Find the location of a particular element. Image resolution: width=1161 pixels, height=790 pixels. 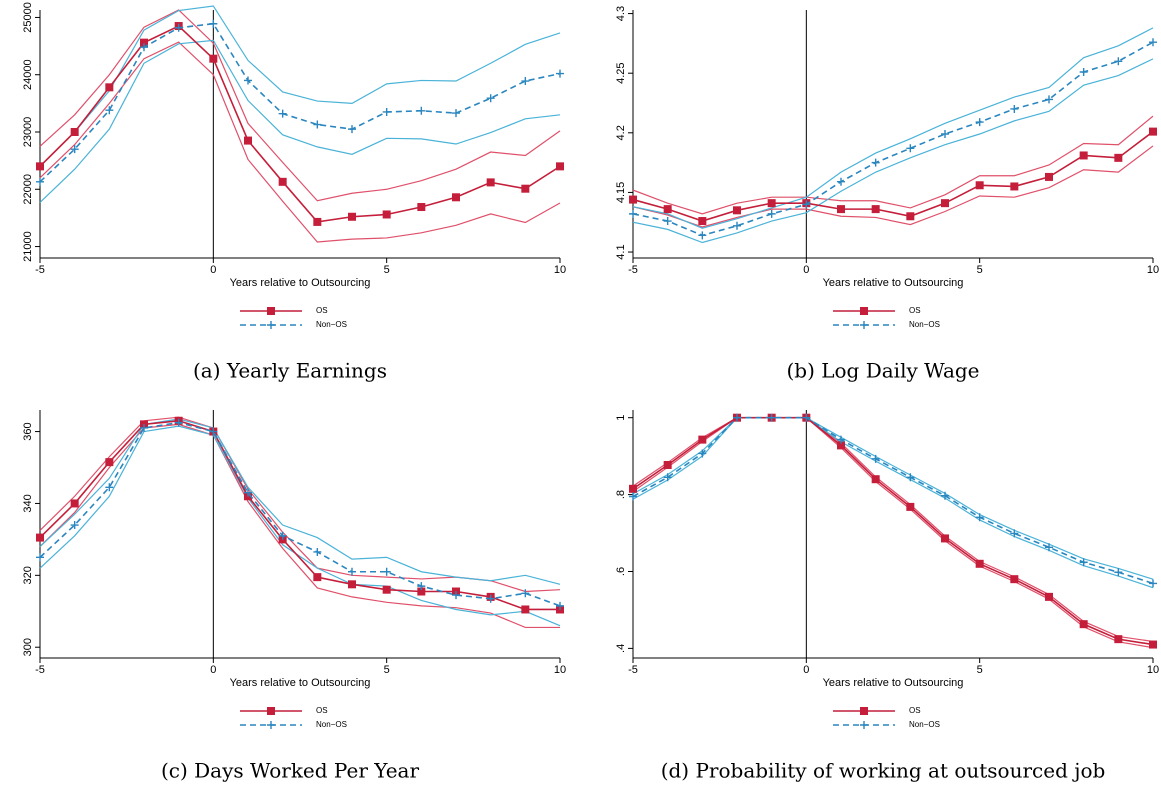

y-tick-label: 1 is located at coordinates (621, 418).